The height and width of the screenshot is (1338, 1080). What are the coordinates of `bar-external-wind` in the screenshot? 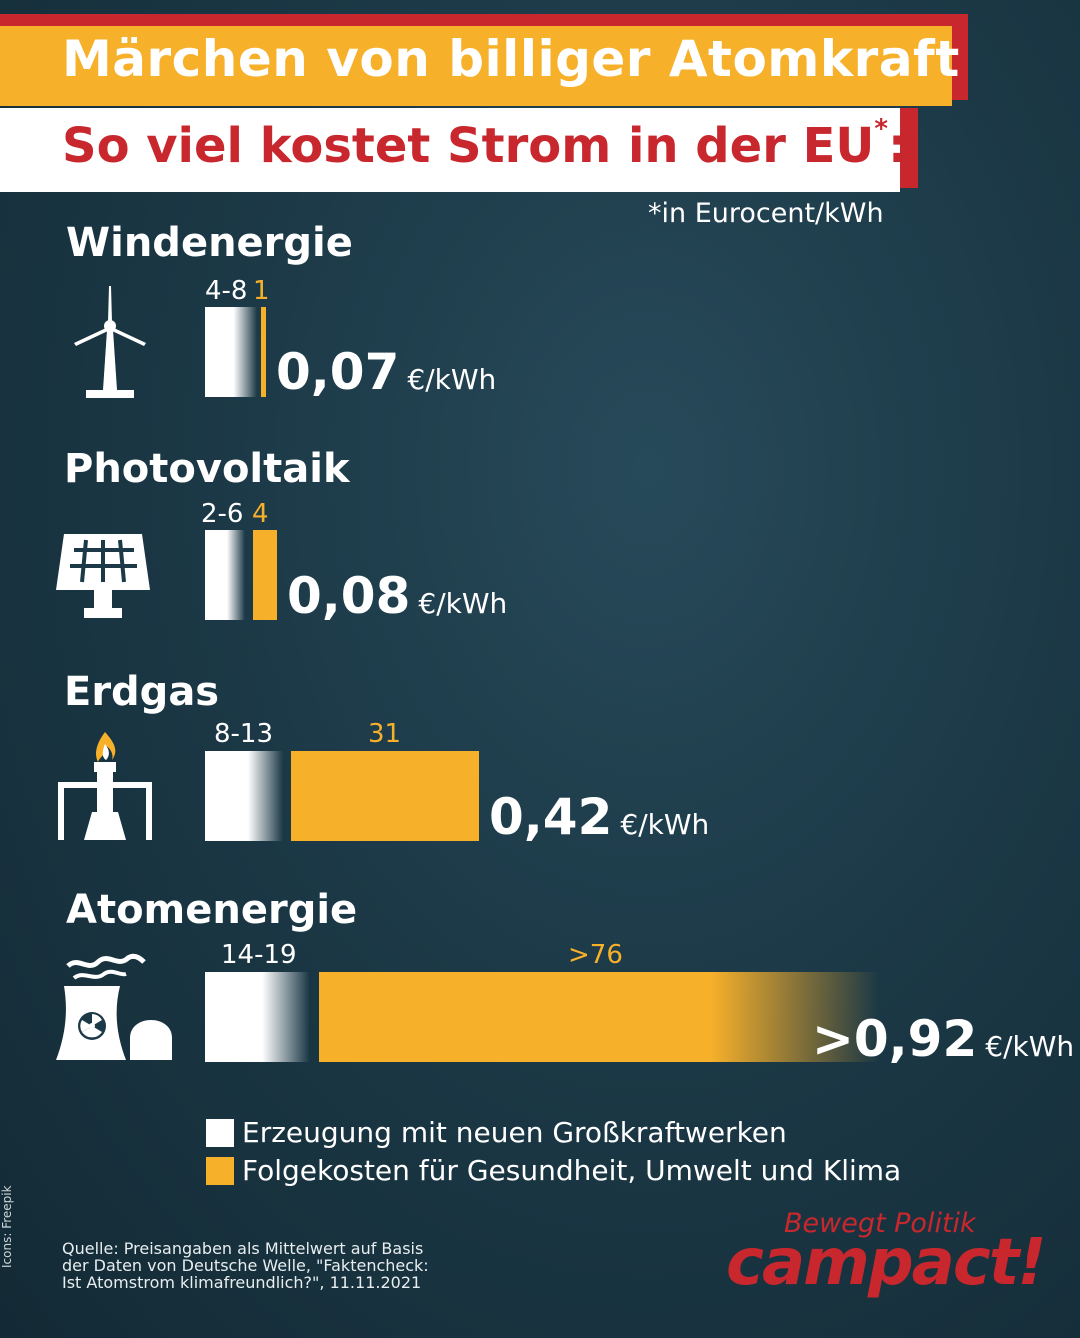 It's located at (263, 352).